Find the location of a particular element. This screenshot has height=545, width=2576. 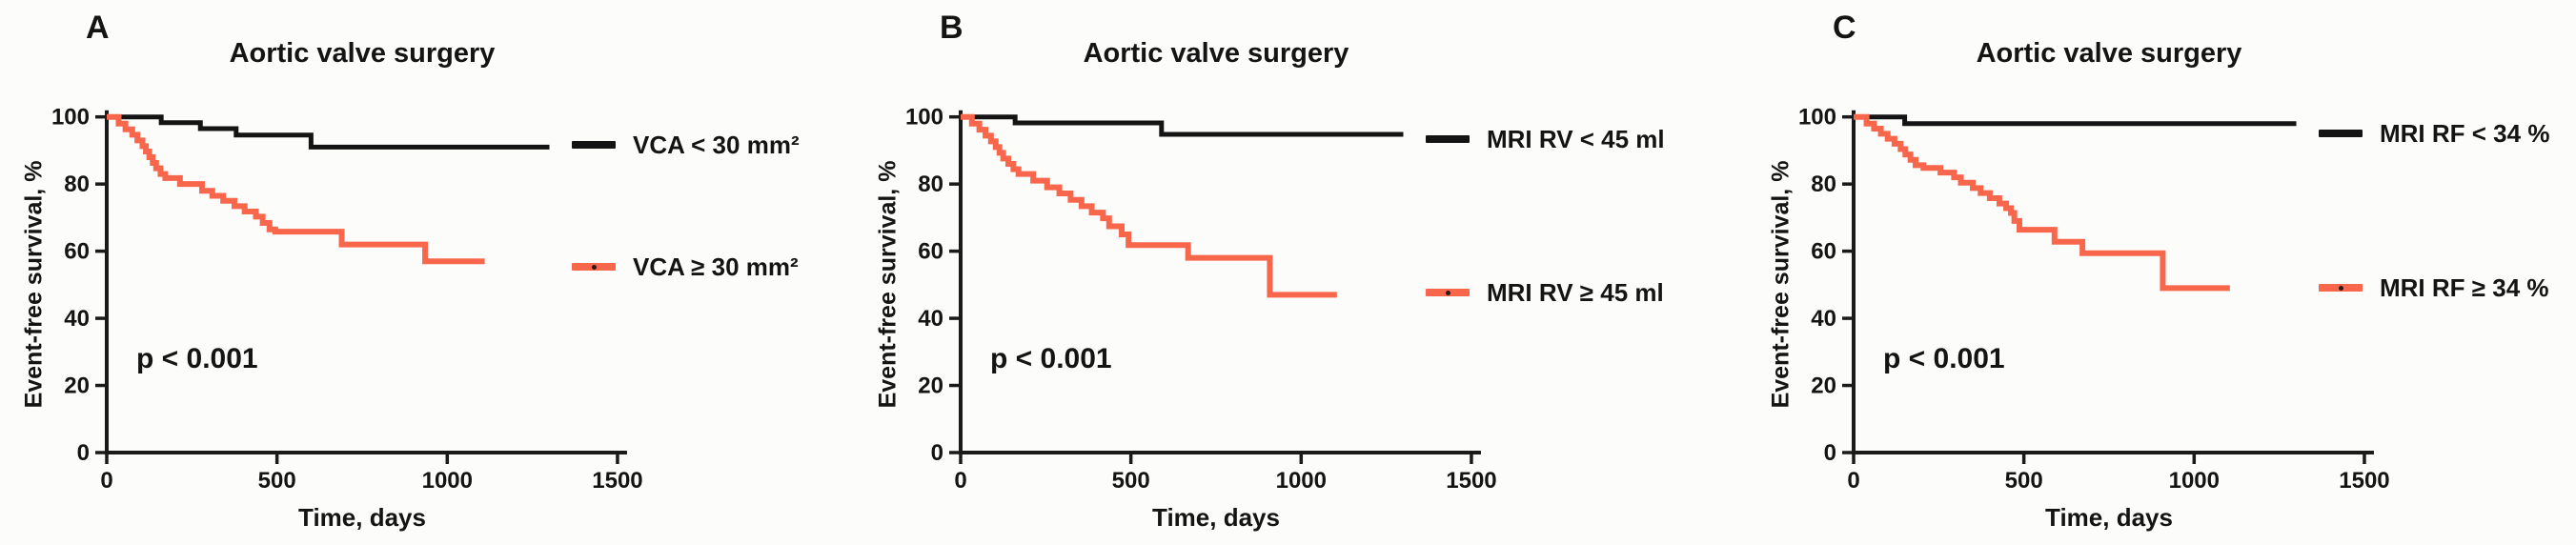

legend-item: VCA < 30 mm² is located at coordinates (686, 145).